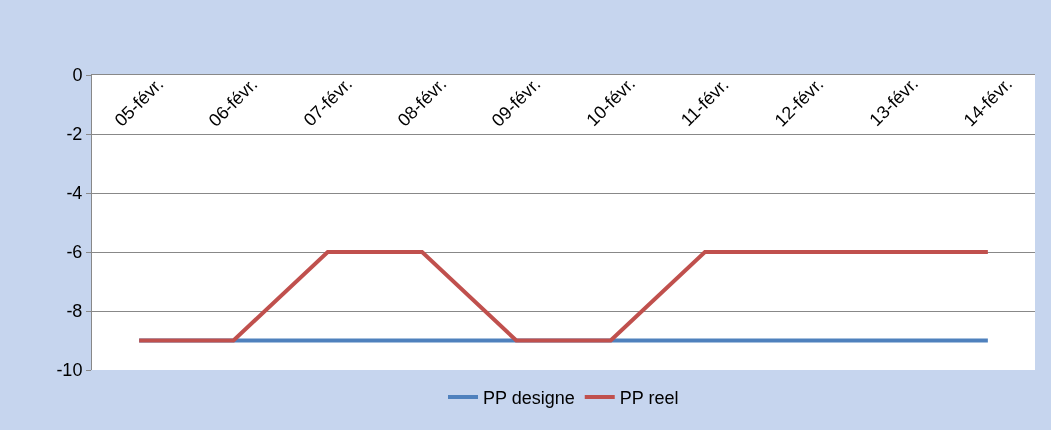 The image size is (1051, 430). What do you see at coordinates (74, 311) in the screenshot?
I see `y-tick-label: -8` at bounding box center [74, 311].